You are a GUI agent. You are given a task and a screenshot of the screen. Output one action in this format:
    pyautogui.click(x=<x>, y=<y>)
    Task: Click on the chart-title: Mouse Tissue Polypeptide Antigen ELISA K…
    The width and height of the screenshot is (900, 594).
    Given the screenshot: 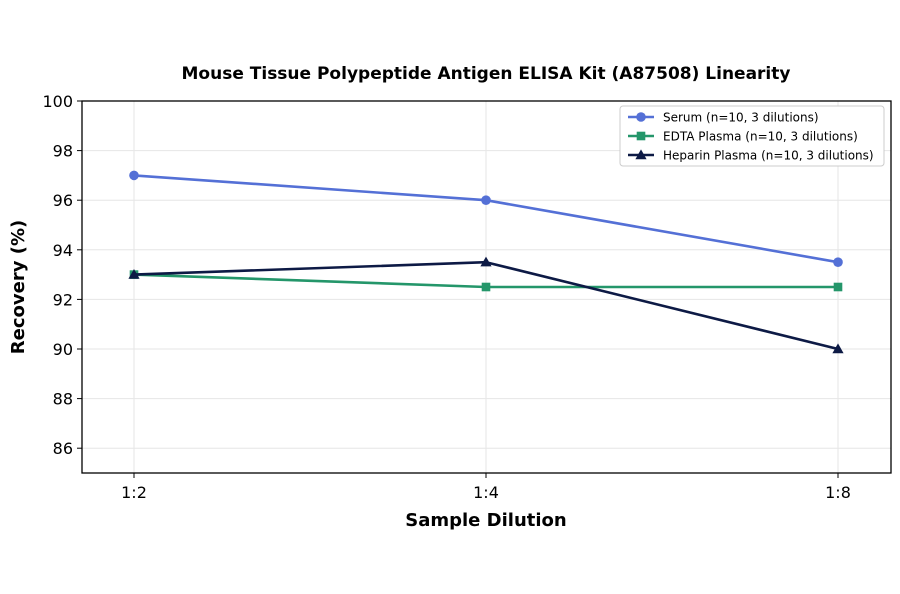 What is the action you would take?
    pyautogui.click(x=486, y=74)
    